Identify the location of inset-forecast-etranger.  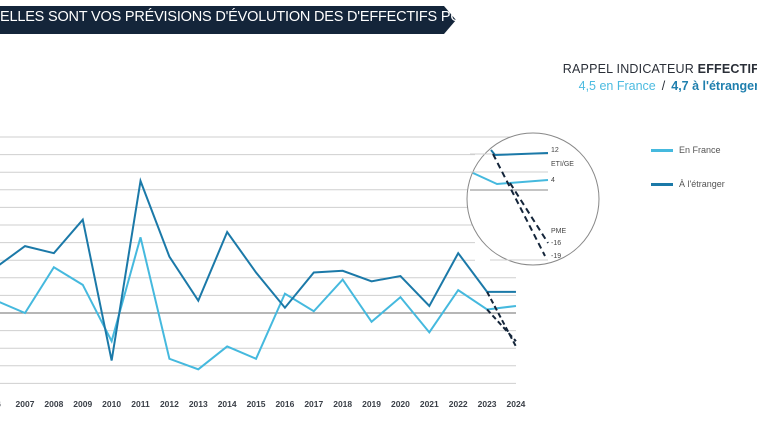
(519, 205).